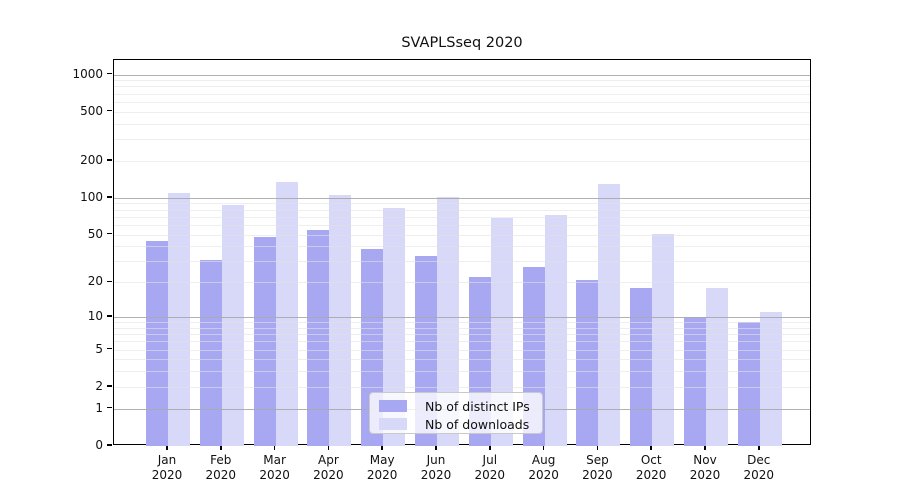  Describe the element at coordinates (641, 366) in the screenshot. I see `bar-ips-oct` at that location.